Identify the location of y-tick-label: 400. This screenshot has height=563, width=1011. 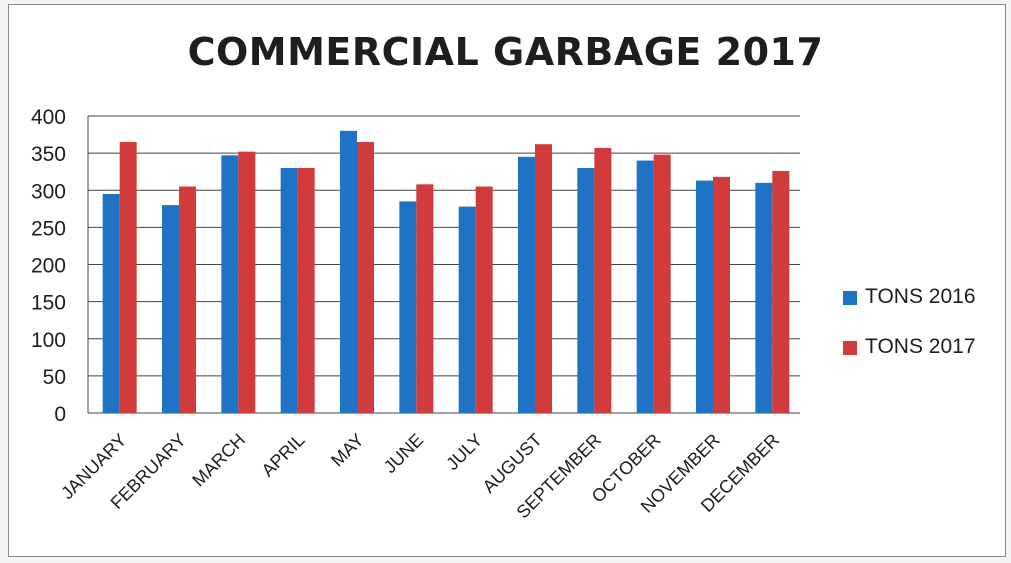
(48, 117).